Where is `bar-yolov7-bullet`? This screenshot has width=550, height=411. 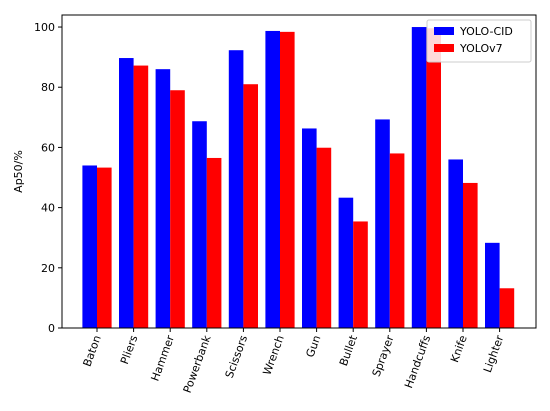 bar-yolov7-bullet is located at coordinates (360, 274).